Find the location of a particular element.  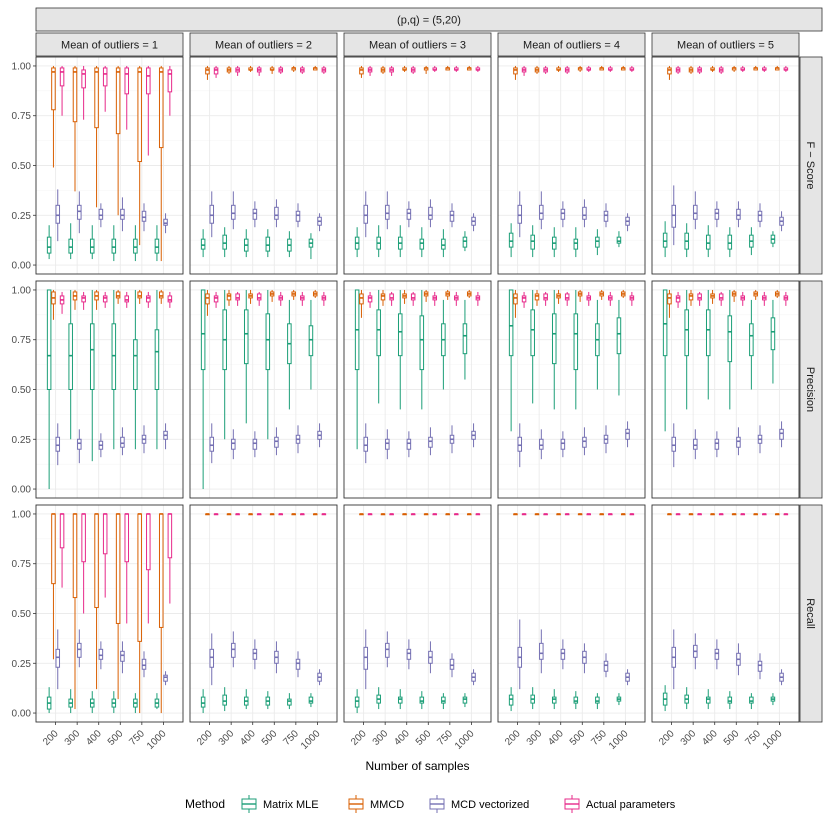

row-strip-f-score is located at coordinates (811, 165).